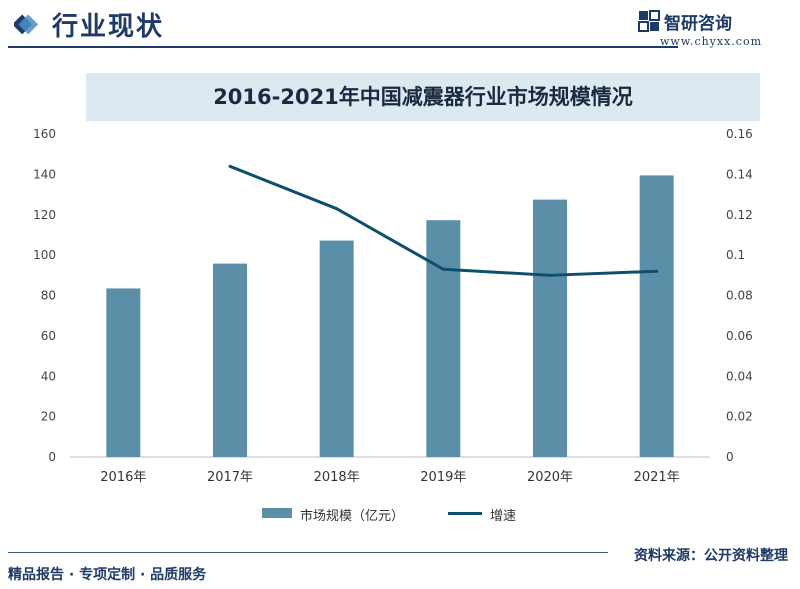 This screenshot has width=800, height=589. I want to click on x-category-label: 2020年, so click(550, 477).